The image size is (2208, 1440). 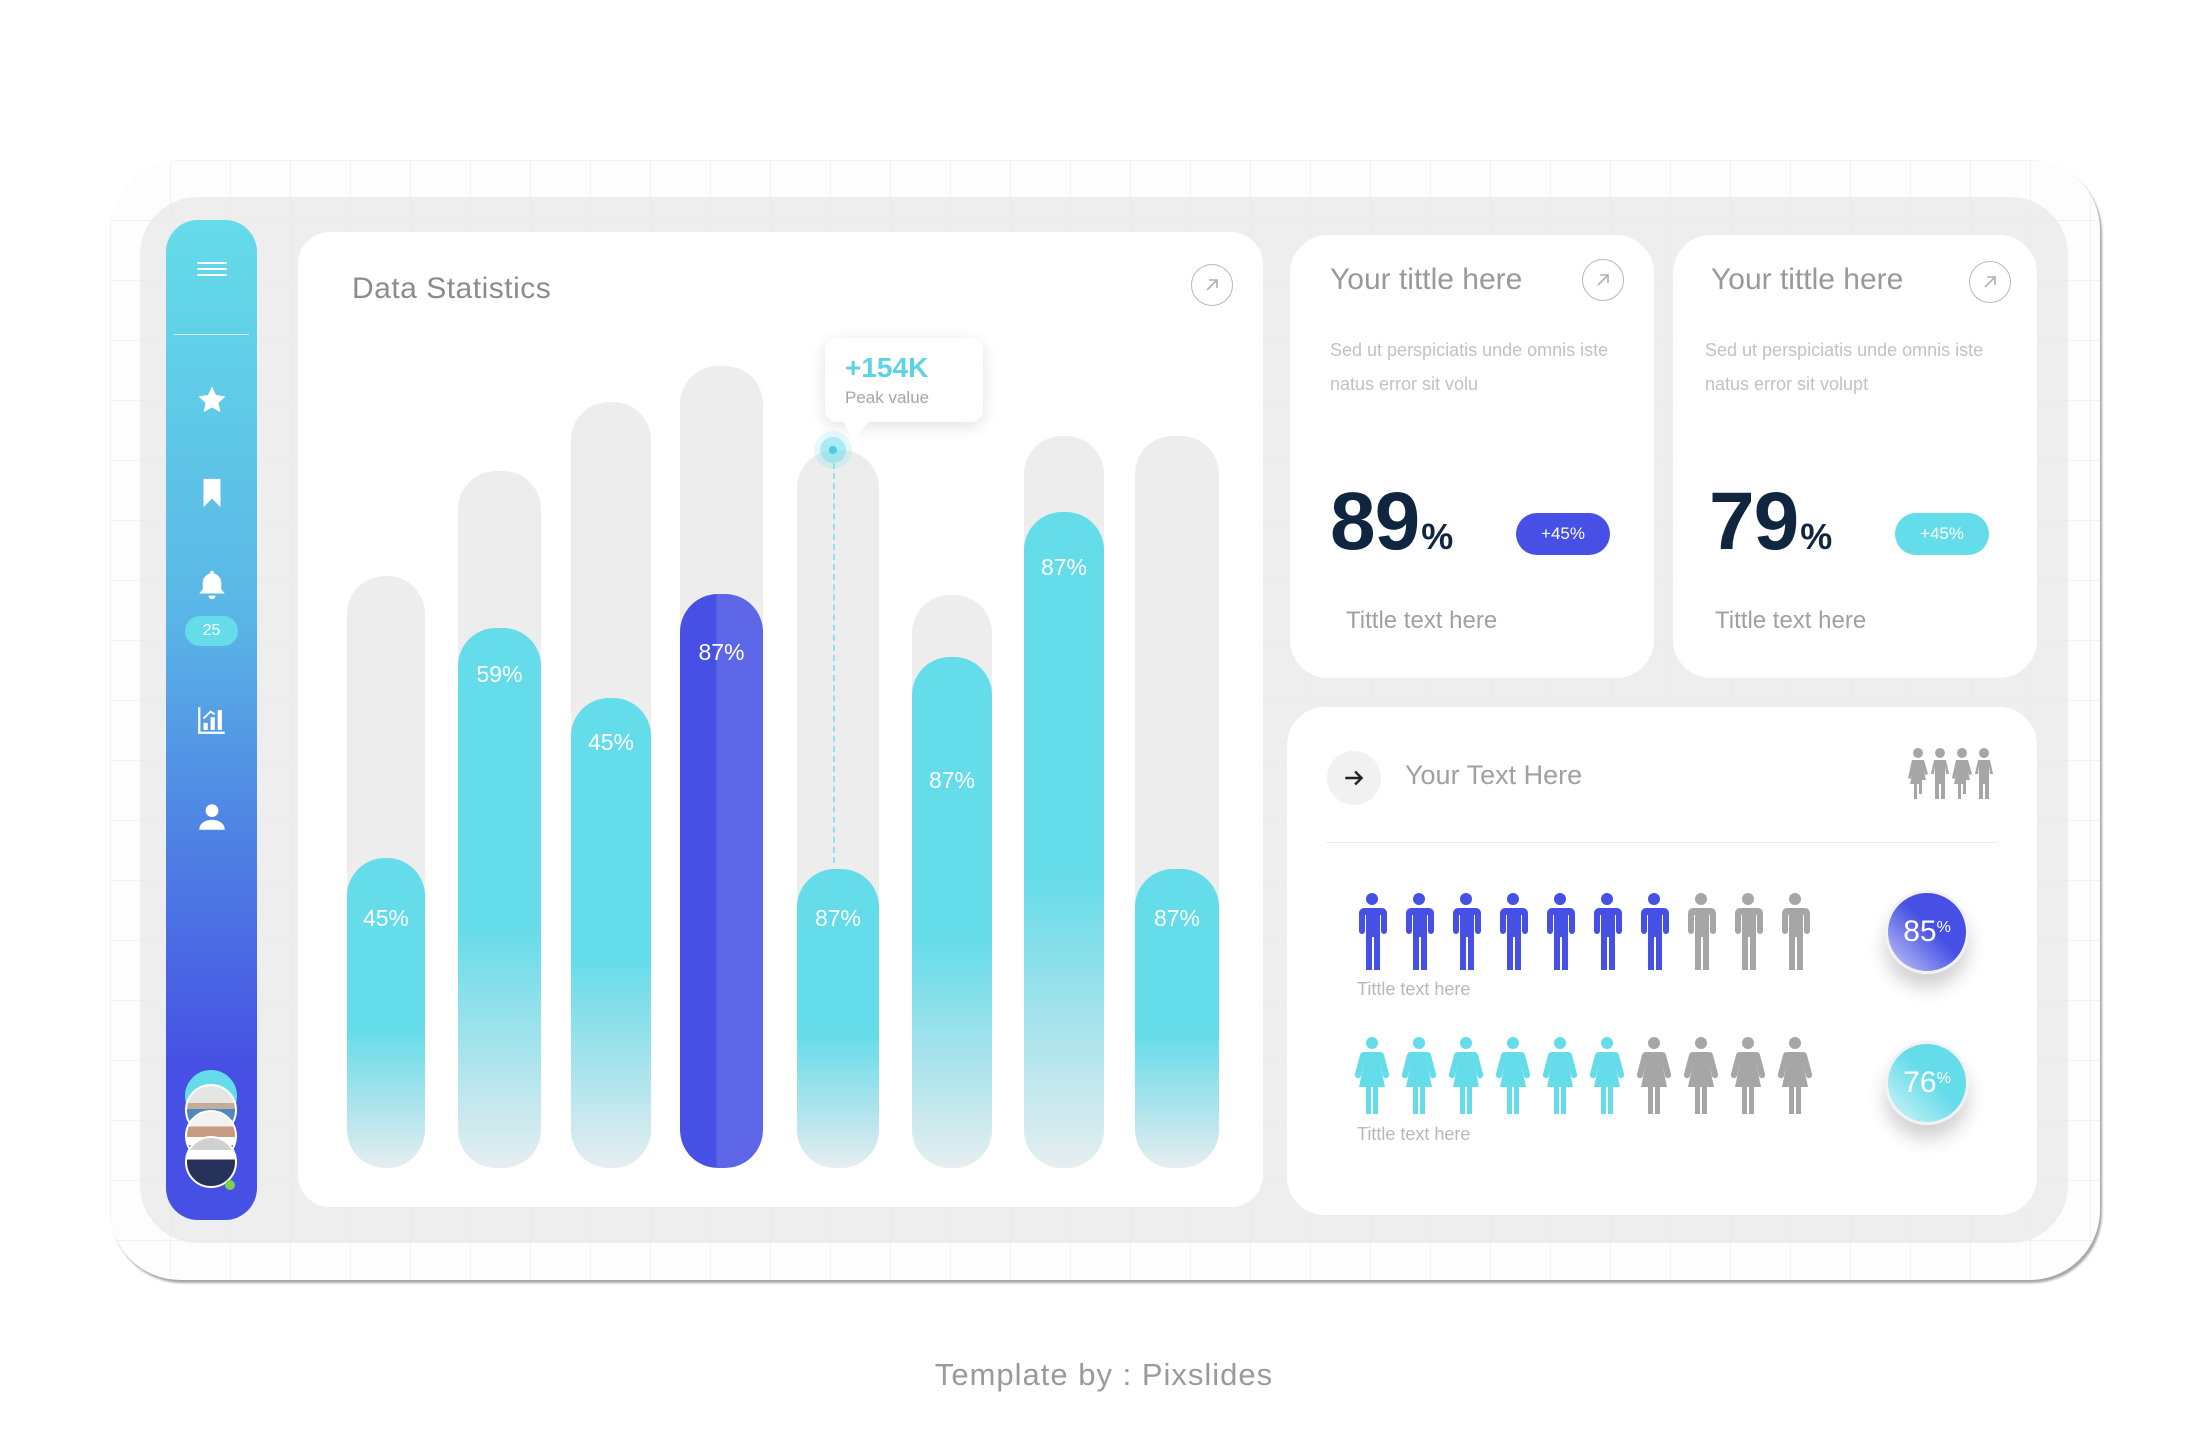 I want to click on female-icon-row, so click(x=1583, y=1075).